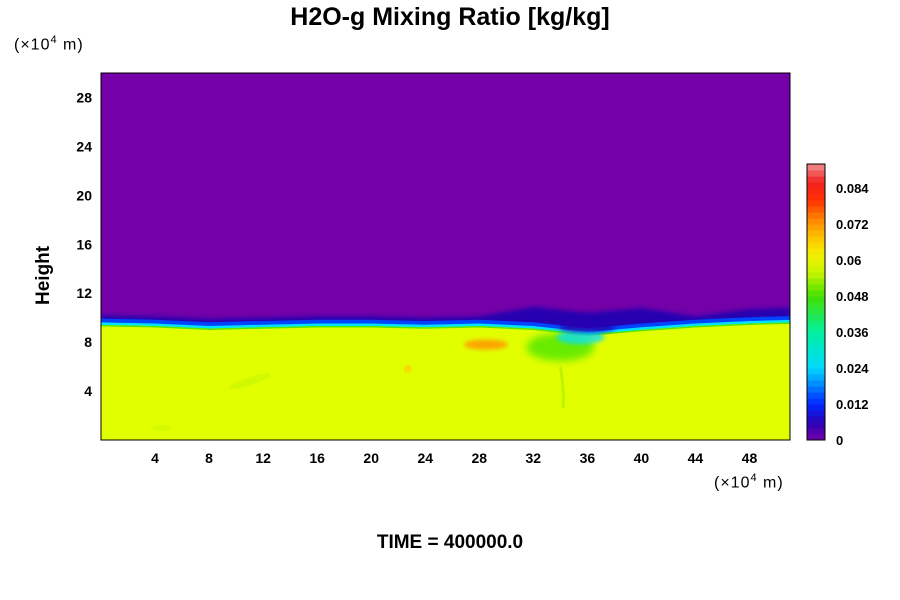 This screenshot has width=900, height=600. What do you see at coordinates (696, 458) in the screenshot?
I see `x-tick-label: 44` at bounding box center [696, 458].